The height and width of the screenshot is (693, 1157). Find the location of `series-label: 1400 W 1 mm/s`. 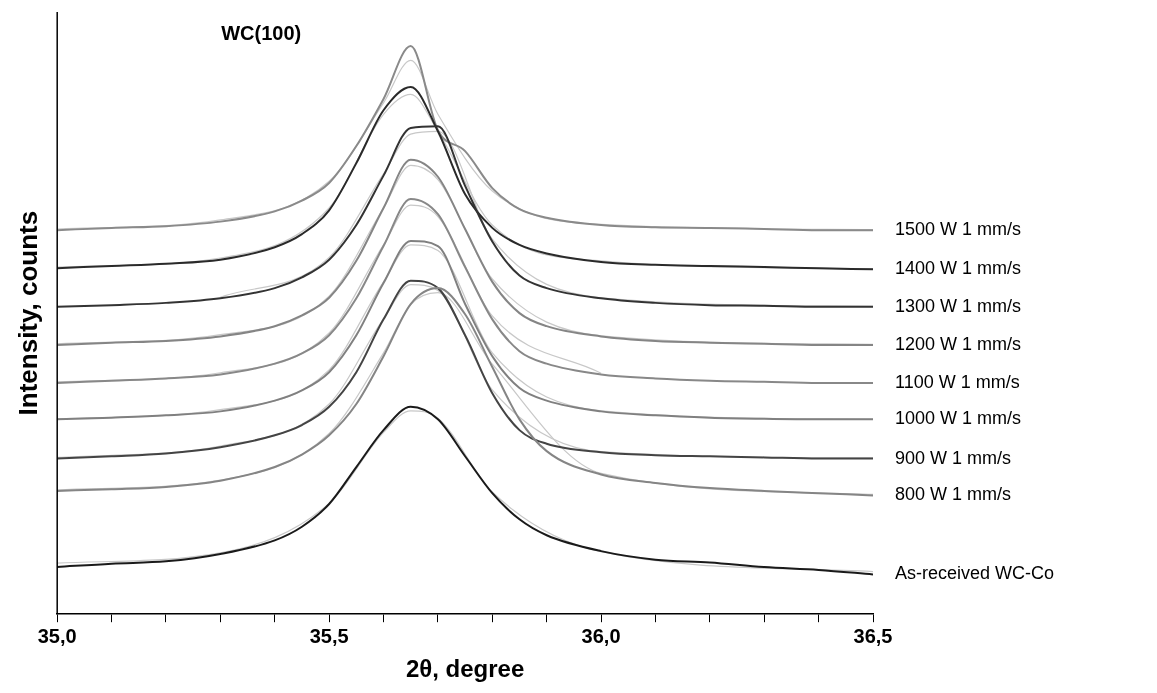

series-label: 1400 W 1 mm/s is located at coordinates (958, 268).